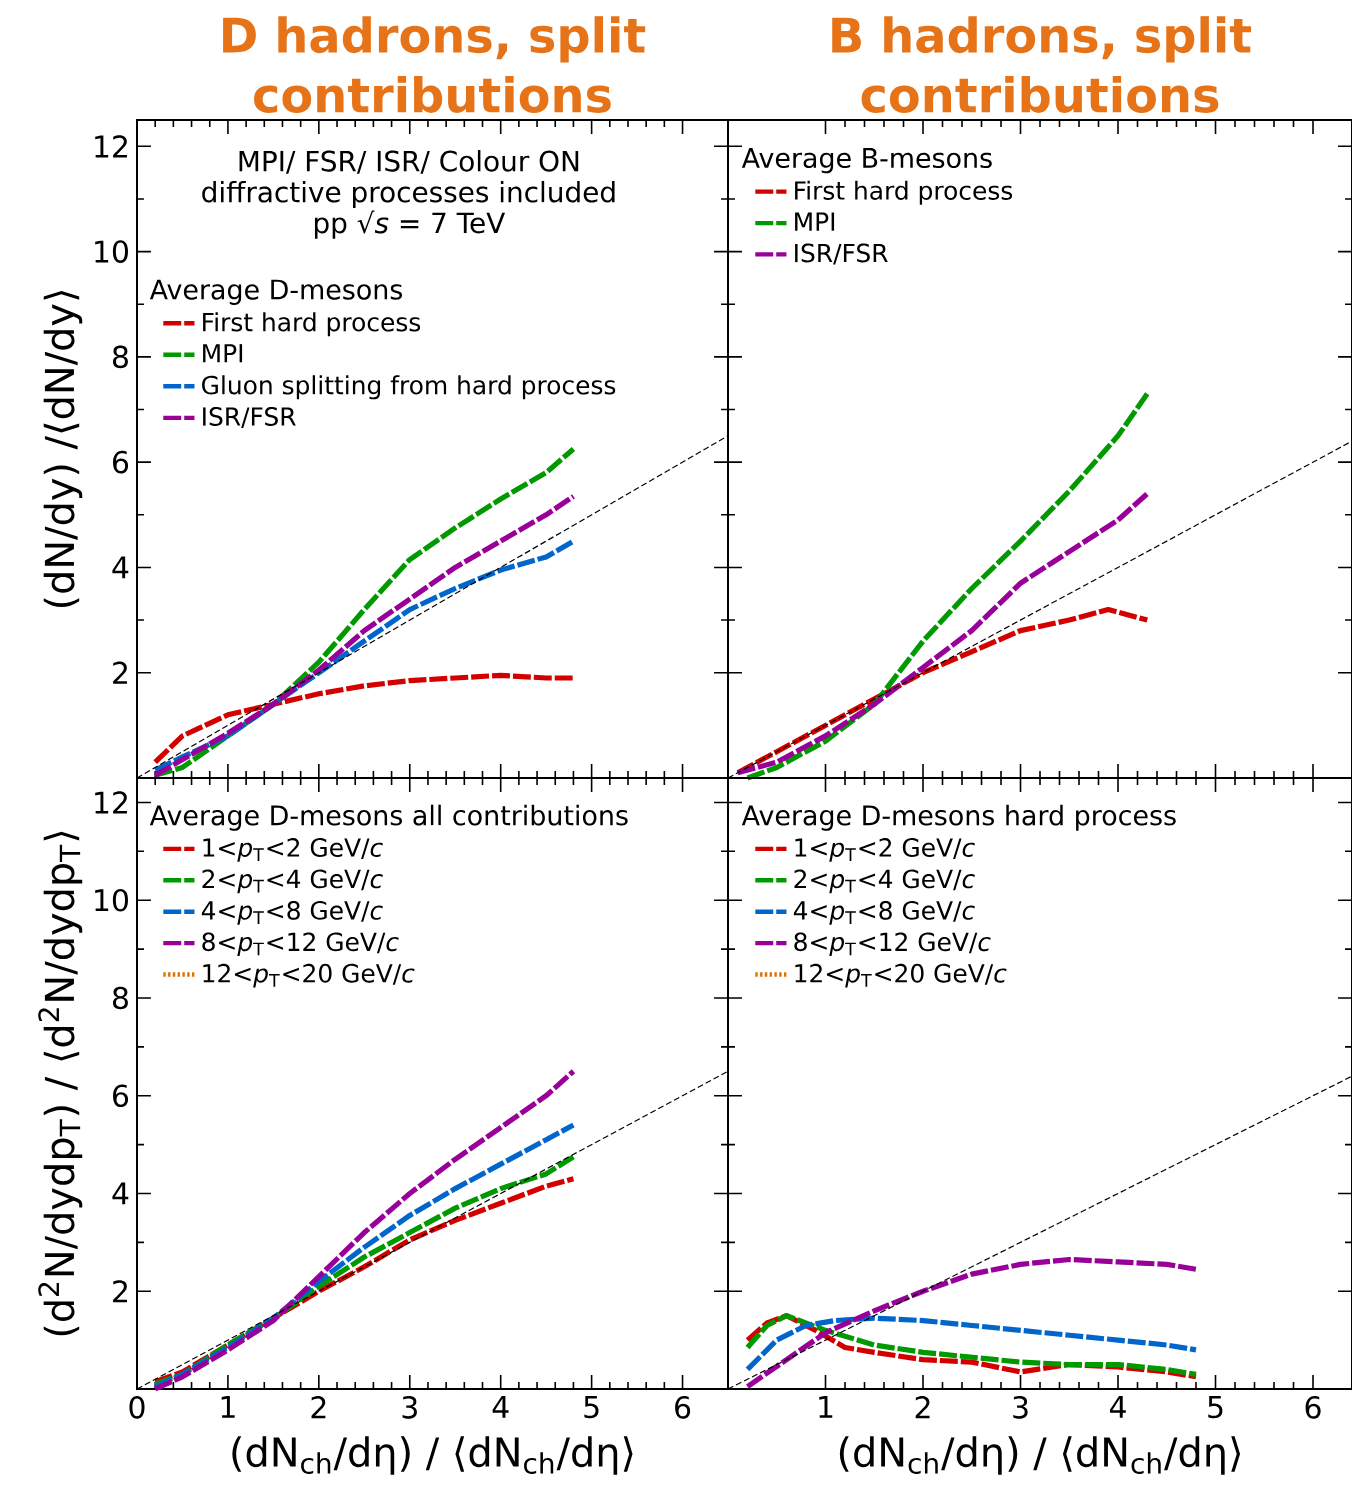  Describe the element at coordinates (408, 194) in the screenshot. I see `annotation: diffractive processes included` at that location.